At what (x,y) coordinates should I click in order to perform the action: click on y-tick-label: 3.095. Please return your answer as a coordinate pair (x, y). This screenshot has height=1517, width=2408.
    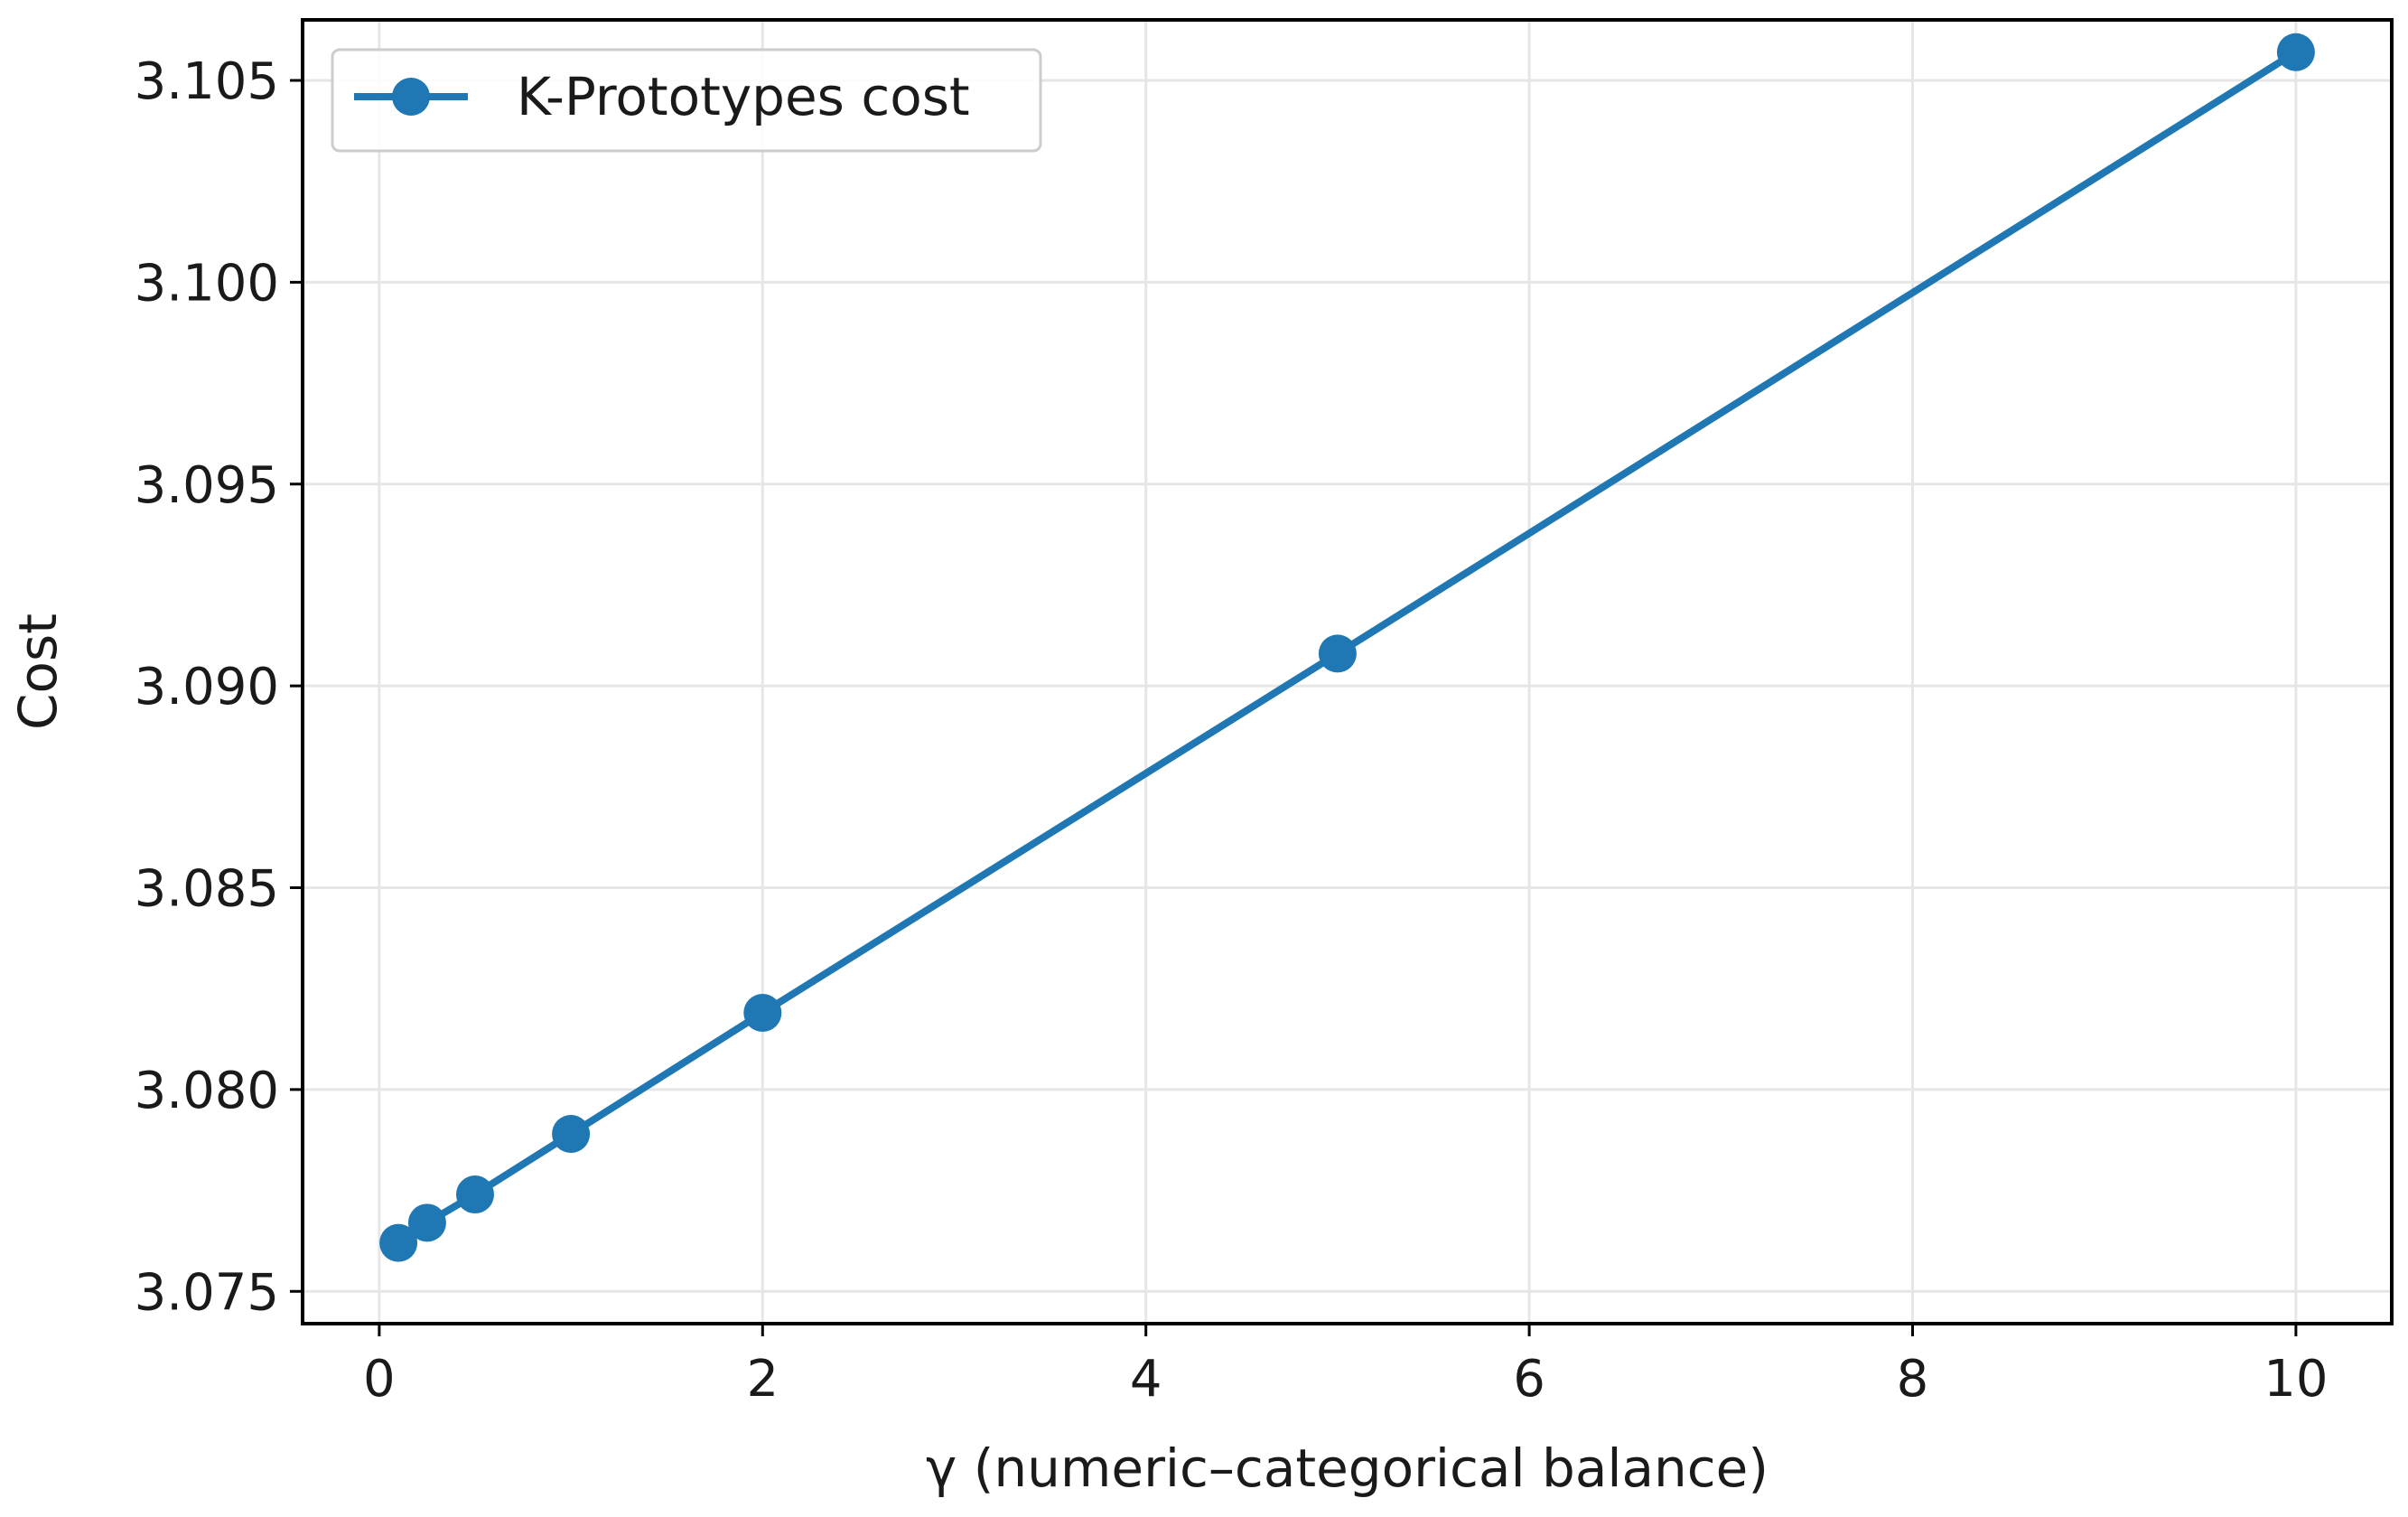
    Looking at the image, I should click on (207, 486).